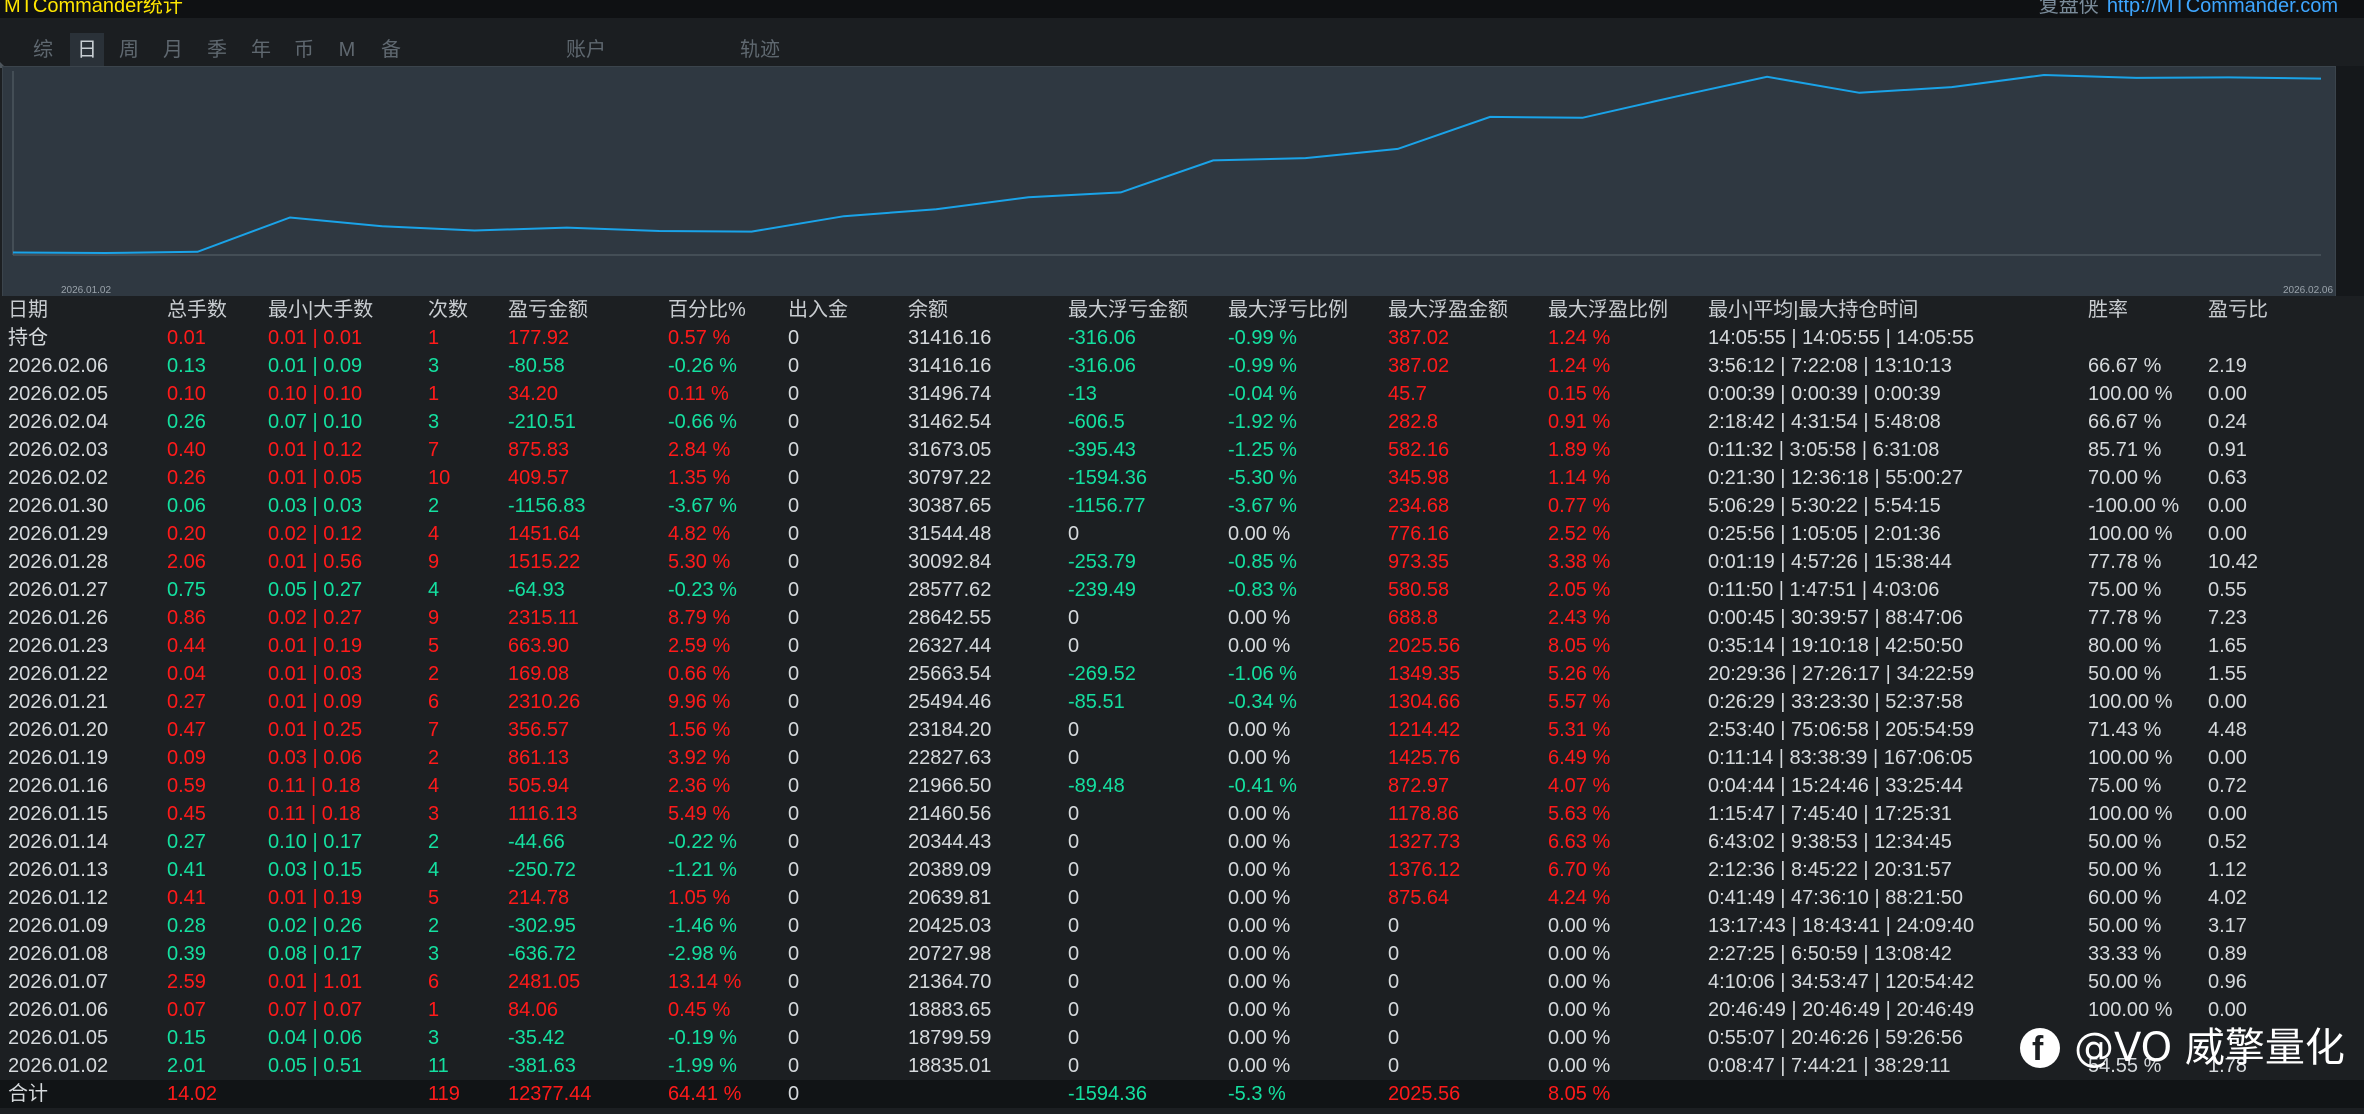 The width and height of the screenshot is (2364, 1114). What do you see at coordinates (1262, 478) in the screenshot?
I see `cell-flp: -5.30 %` at bounding box center [1262, 478].